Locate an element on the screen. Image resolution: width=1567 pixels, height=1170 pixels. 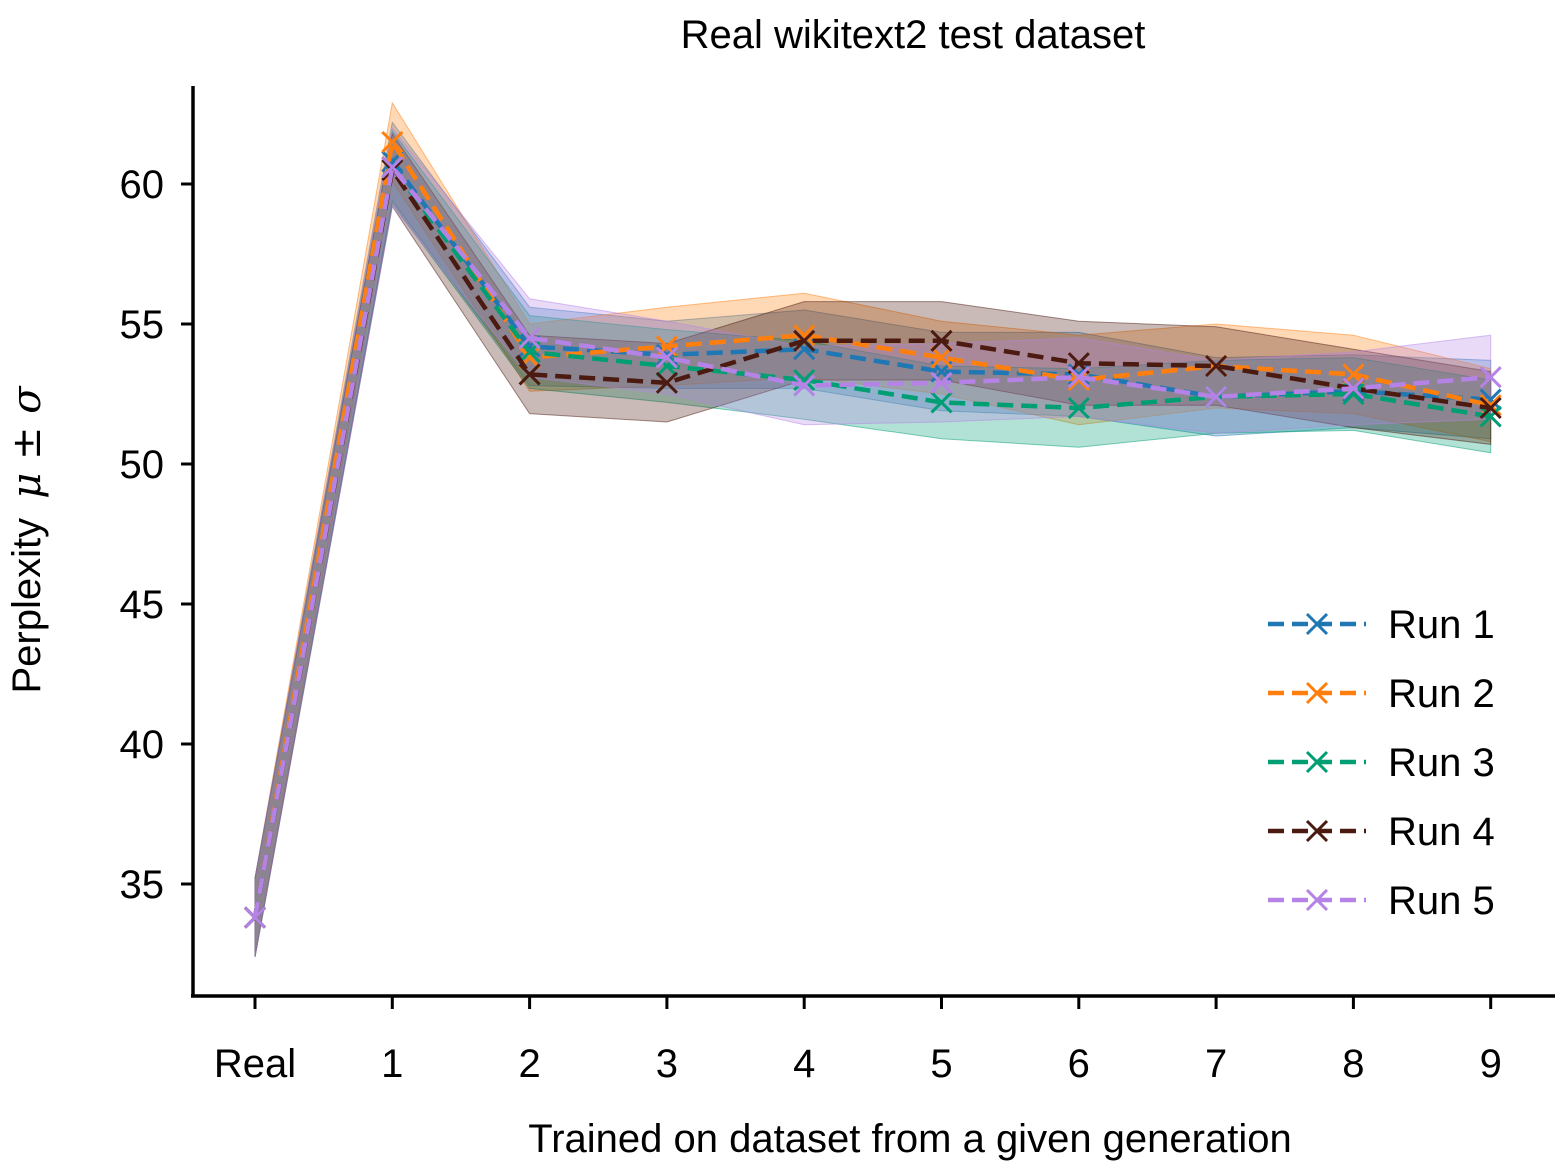
x-tick-label: 7 is located at coordinates (1216, 1064).